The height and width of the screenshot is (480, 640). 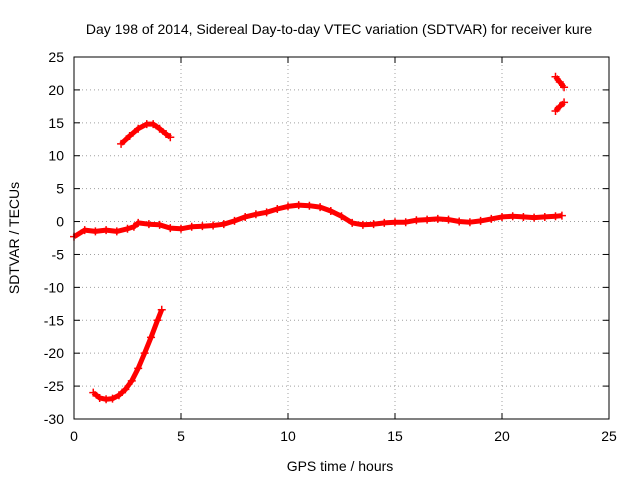 What do you see at coordinates (54, 386) in the screenshot?
I see `y-tick-label: -25` at bounding box center [54, 386].